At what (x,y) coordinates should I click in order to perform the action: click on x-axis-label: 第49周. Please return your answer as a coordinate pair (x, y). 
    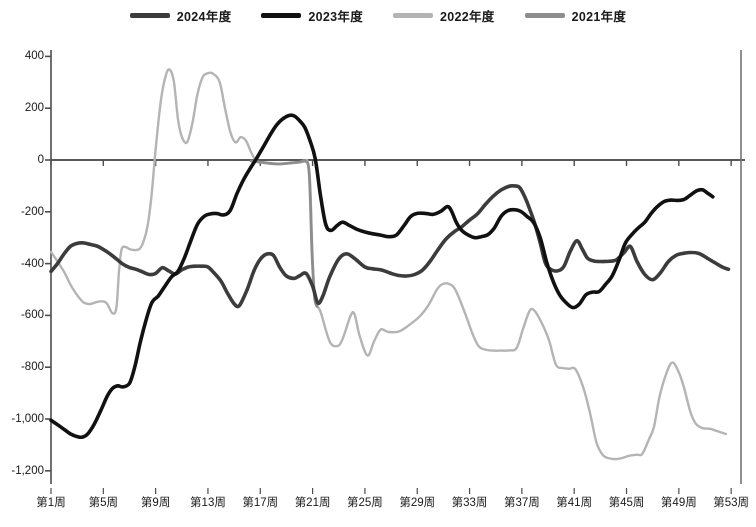
    Looking at the image, I should click on (678, 503).